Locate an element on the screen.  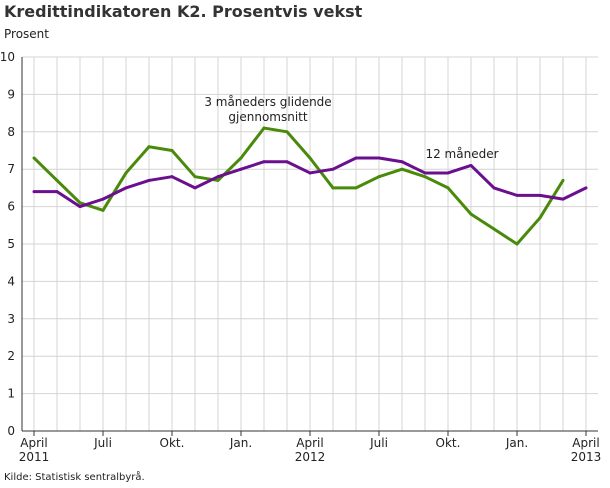
y-tick-label: 2 is located at coordinates (11, 356).